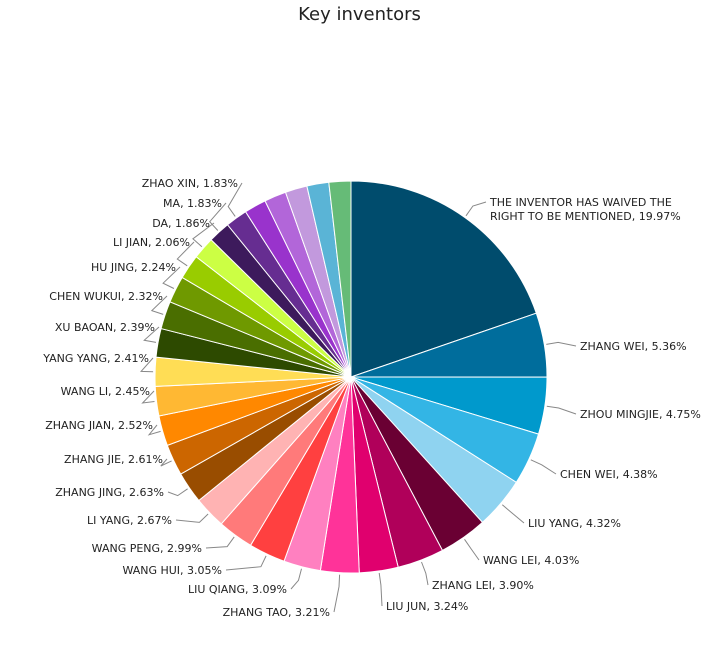 The image size is (719, 647). What do you see at coordinates (633, 346) in the screenshot?
I see `slice-label: ZHANG WEI, 5.36%` at bounding box center [633, 346].